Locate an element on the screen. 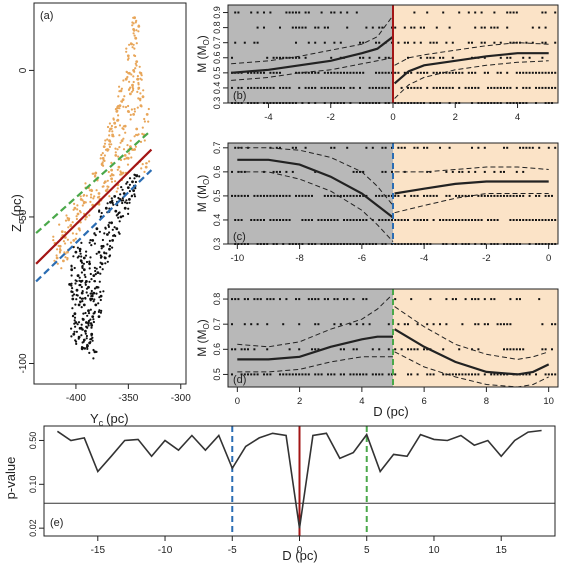 This screenshot has width=569, height=571. panel-a-x-axis-title: Yc (pc) is located at coordinates (109, 419).